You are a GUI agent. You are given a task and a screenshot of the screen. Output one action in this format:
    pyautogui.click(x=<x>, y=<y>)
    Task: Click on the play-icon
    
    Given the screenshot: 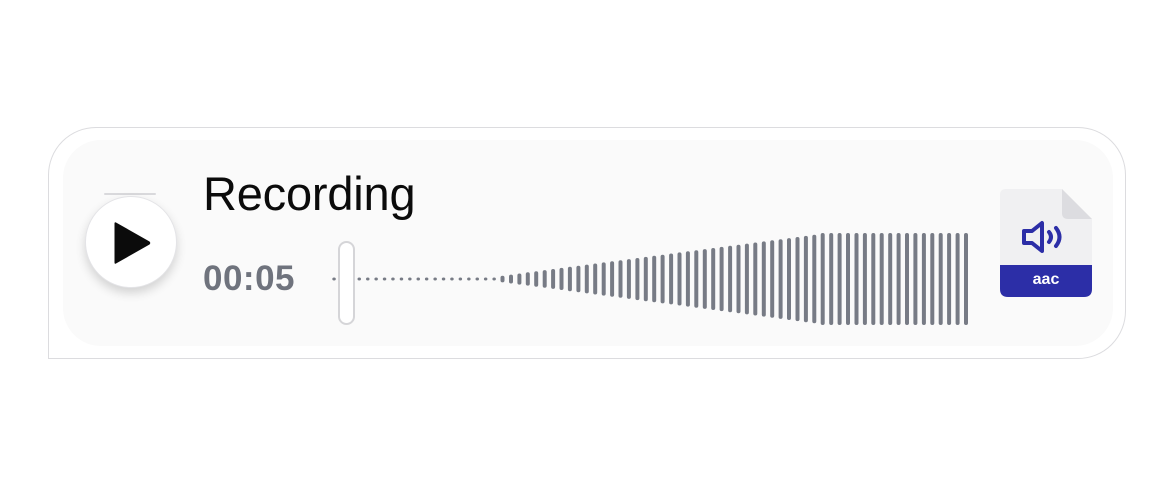 What is the action you would take?
    pyautogui.click(x=132, y=243)
    